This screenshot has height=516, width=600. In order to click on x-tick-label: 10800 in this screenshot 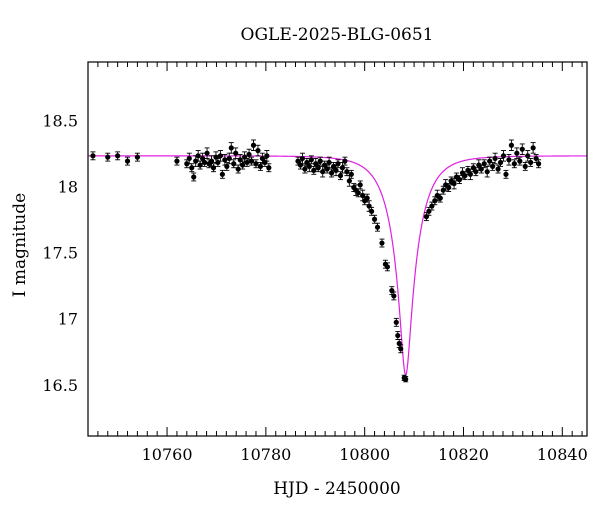, I will do `click(364, 454)`.